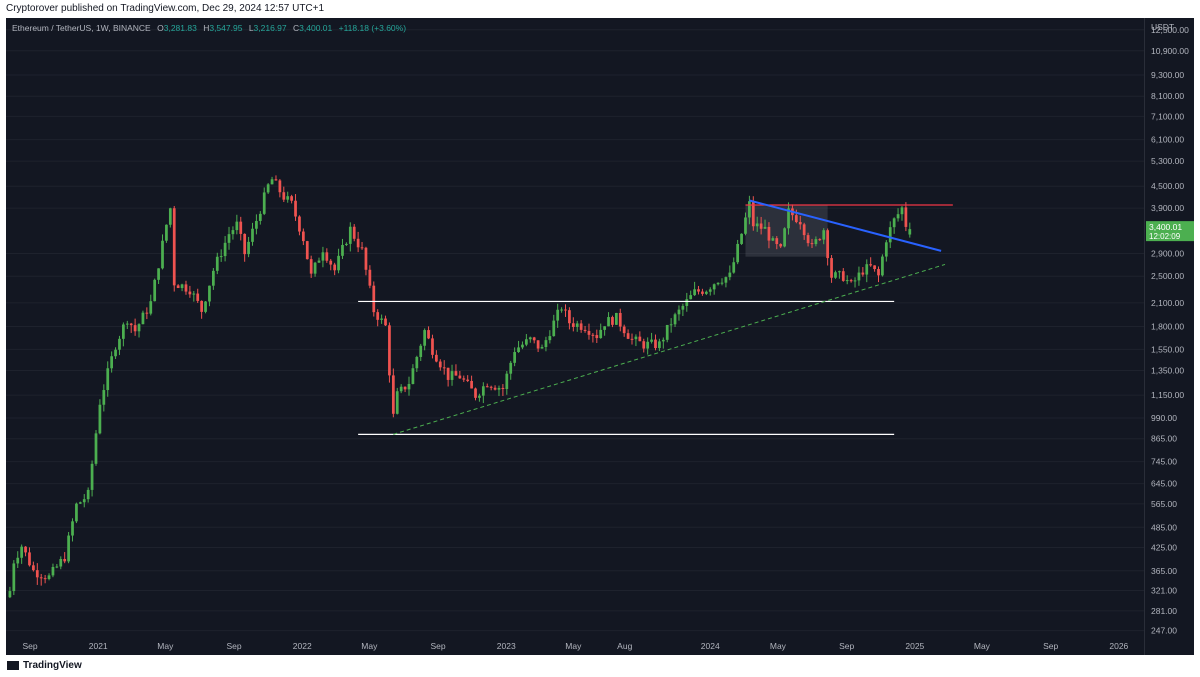 The image size is (1200, 677). What do you see at coordinates (1164, 571) in the screenshot?
I see `price-tick-label: 365.00` at bounding box center [1164, 571].